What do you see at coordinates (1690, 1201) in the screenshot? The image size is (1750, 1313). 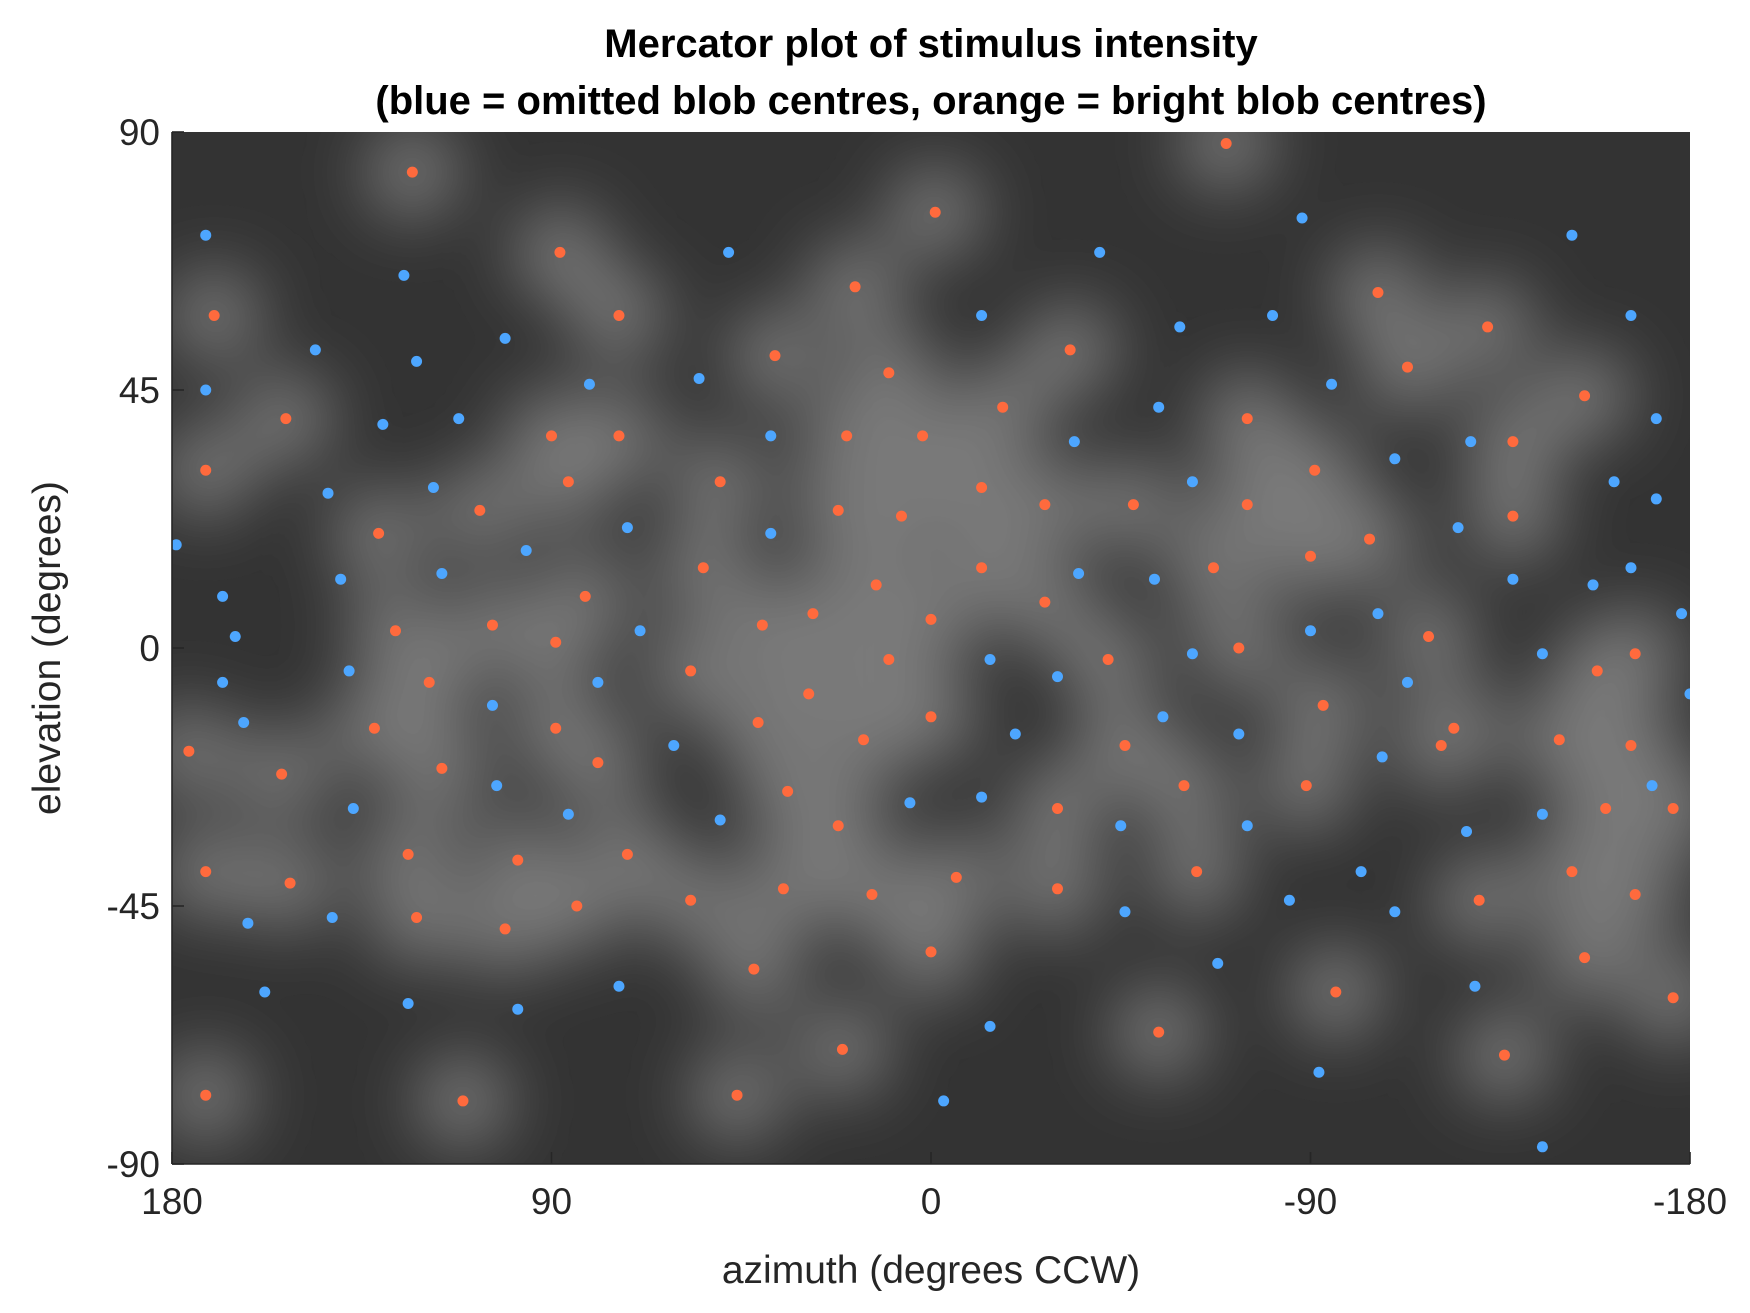 I see `x-tick-label: -180` at bounding box center [1690, 1201].